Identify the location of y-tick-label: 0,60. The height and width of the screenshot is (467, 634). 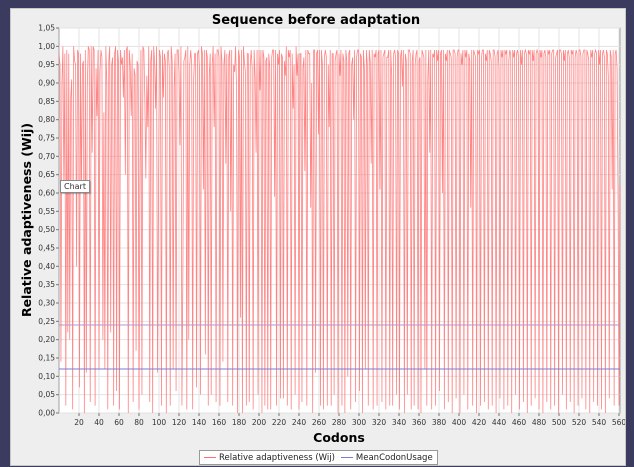
(46, 193).